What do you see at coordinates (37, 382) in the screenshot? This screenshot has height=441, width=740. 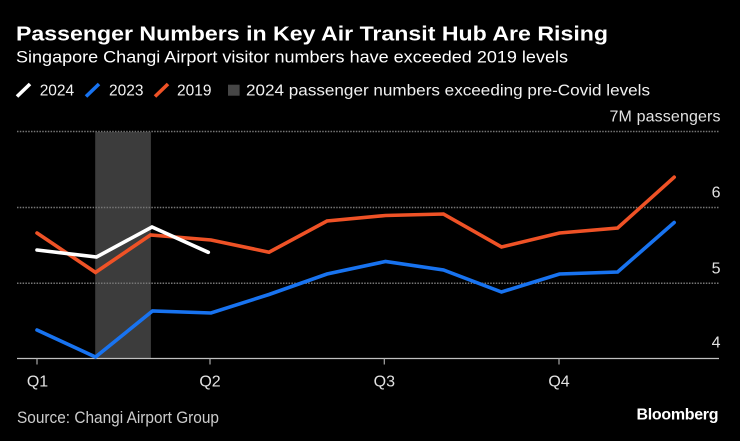 I see `svg-text: Q1` at bounding box center [37, 382].